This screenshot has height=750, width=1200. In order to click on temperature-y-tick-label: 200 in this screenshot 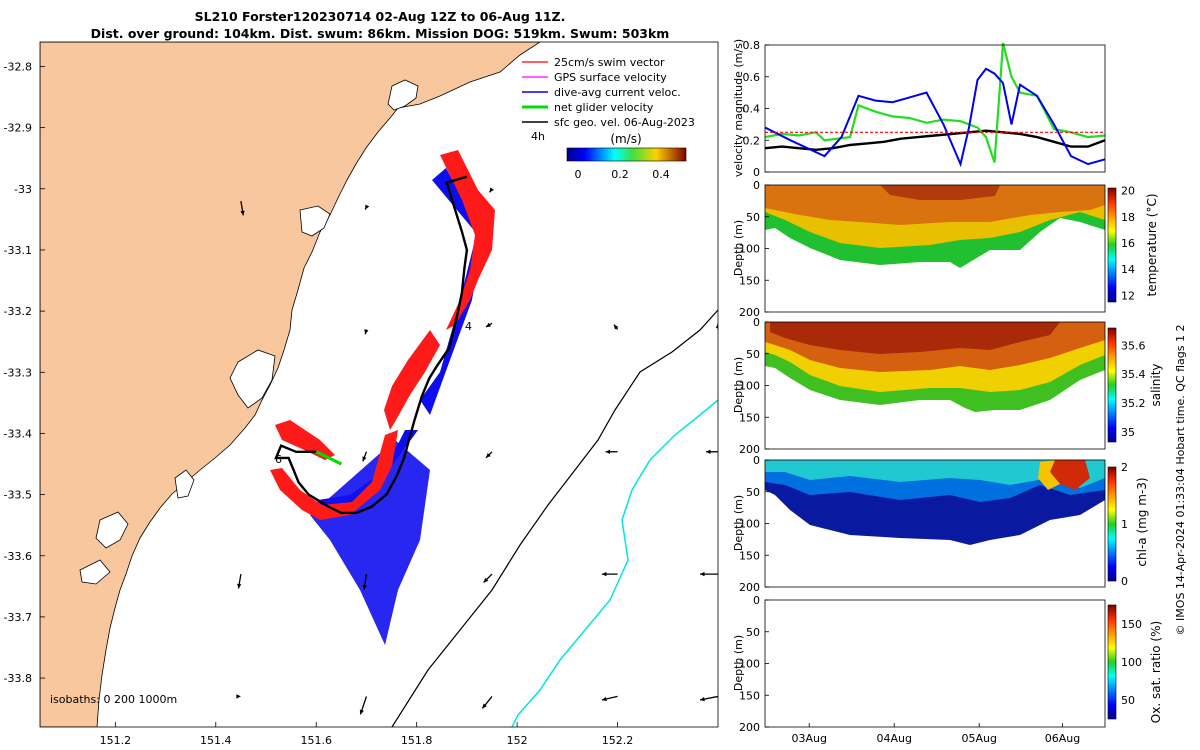, I will do `click(749, 312)`.